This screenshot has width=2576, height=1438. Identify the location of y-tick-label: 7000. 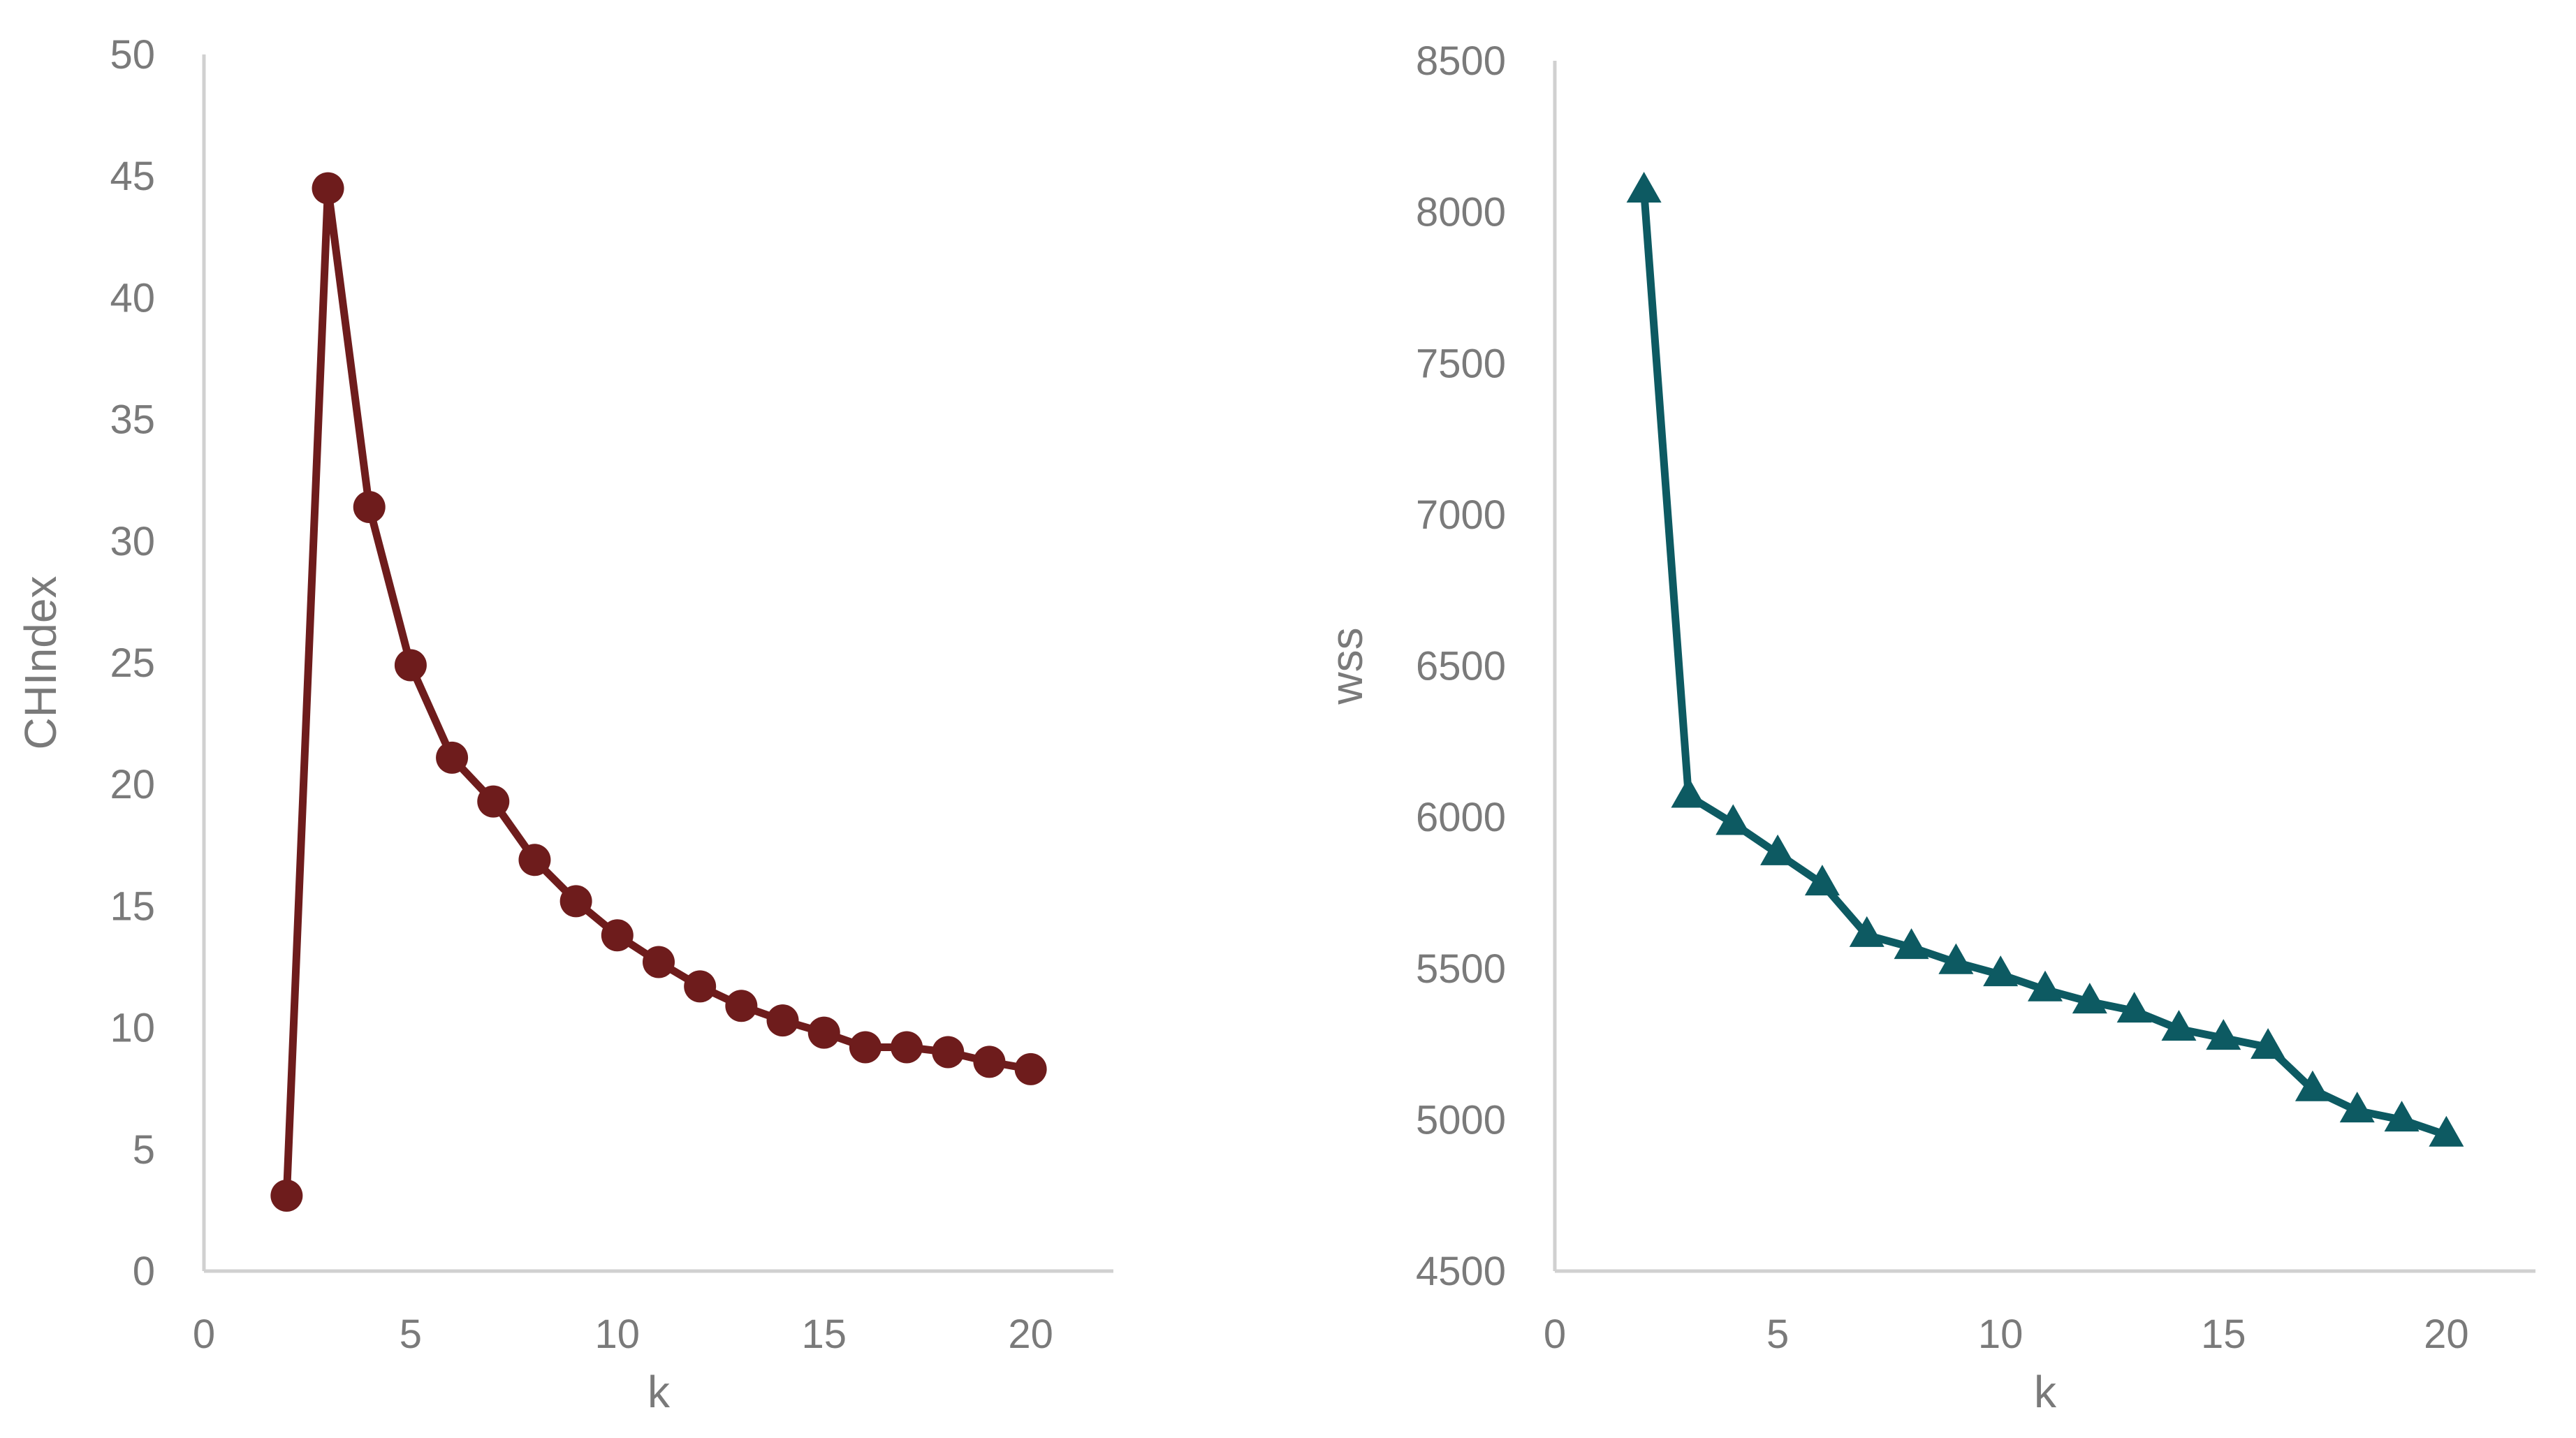
(1461, 515).